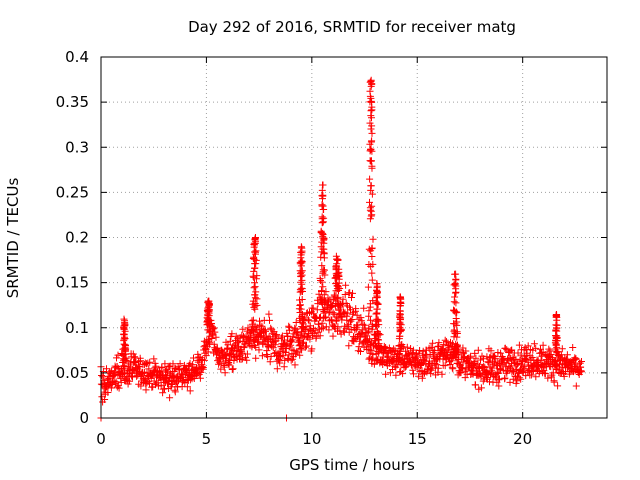 This screenshot has width=640, height=480. I want to click on y-tick-label: 0.1, so click(77, 328).